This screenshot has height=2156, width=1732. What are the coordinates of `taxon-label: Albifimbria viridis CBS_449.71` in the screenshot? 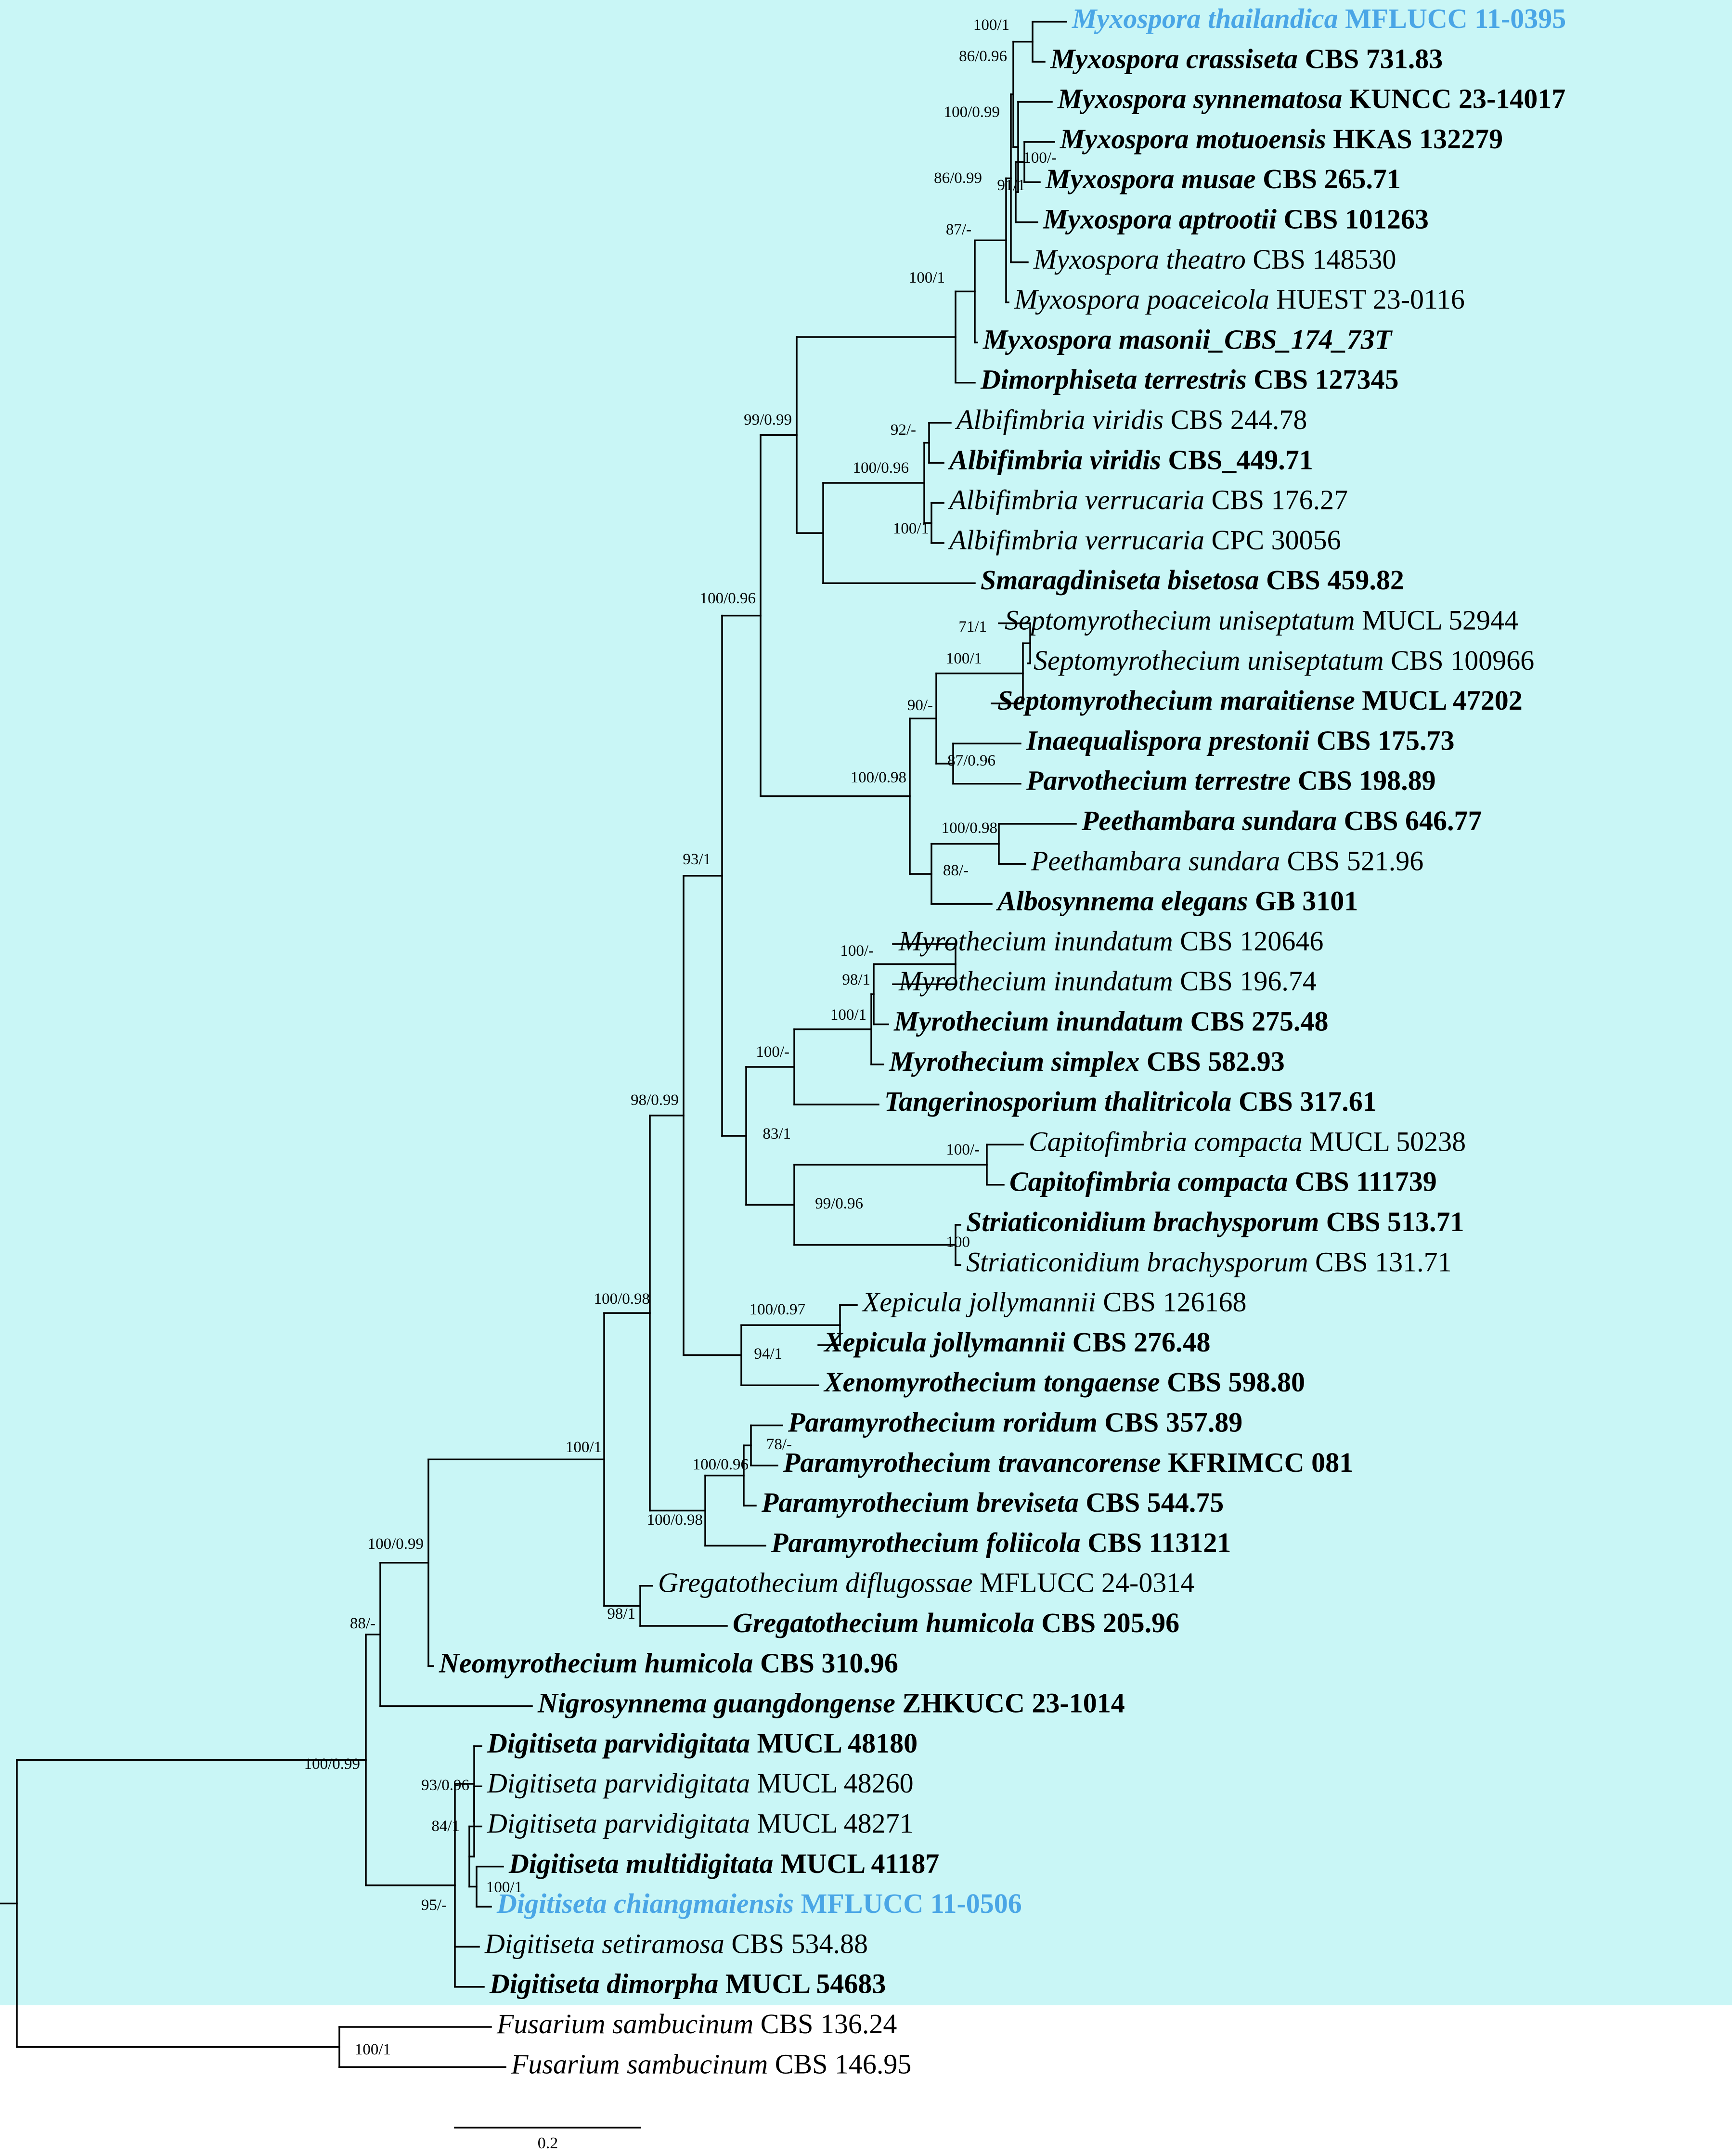 It's located at (1130, 460).